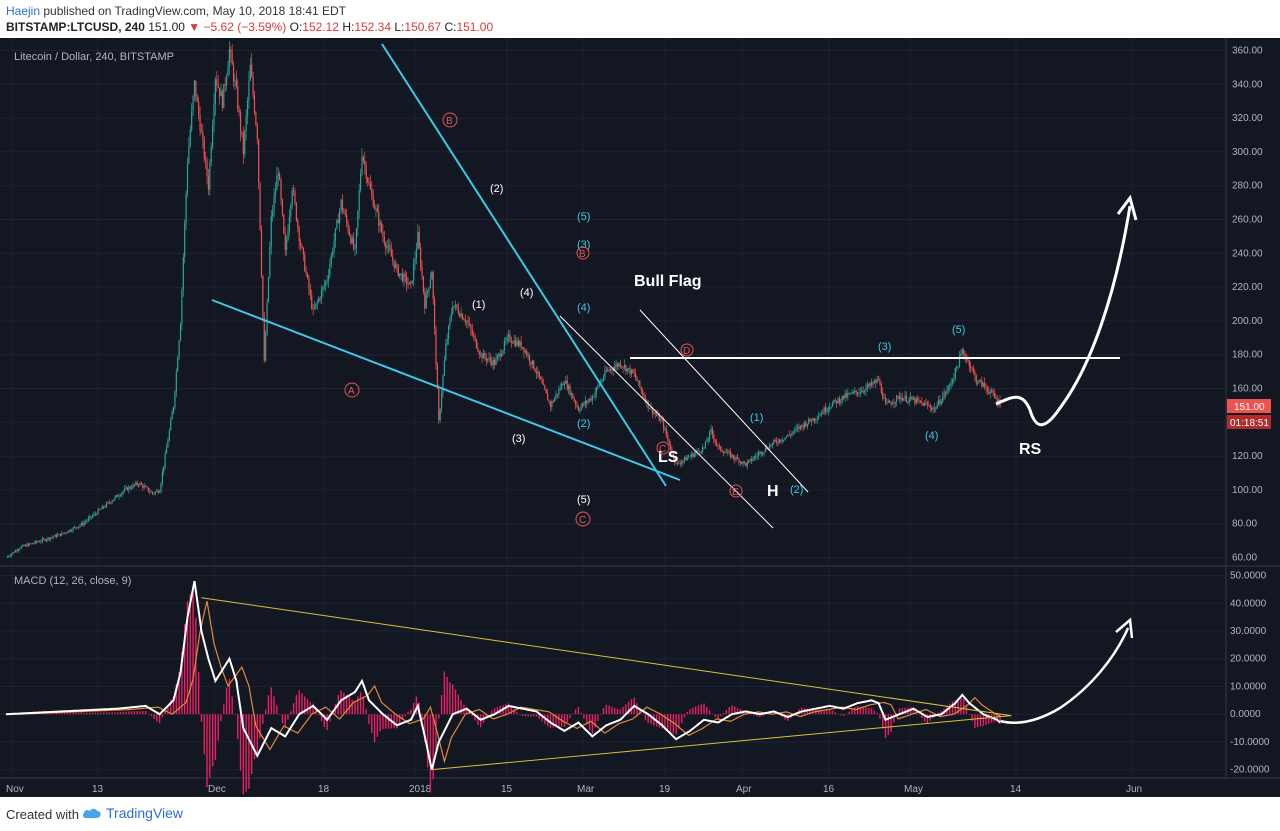  Describe the element at coordinates (23, 11) in the screenshot. I see `author-link: Haejin` at that location.